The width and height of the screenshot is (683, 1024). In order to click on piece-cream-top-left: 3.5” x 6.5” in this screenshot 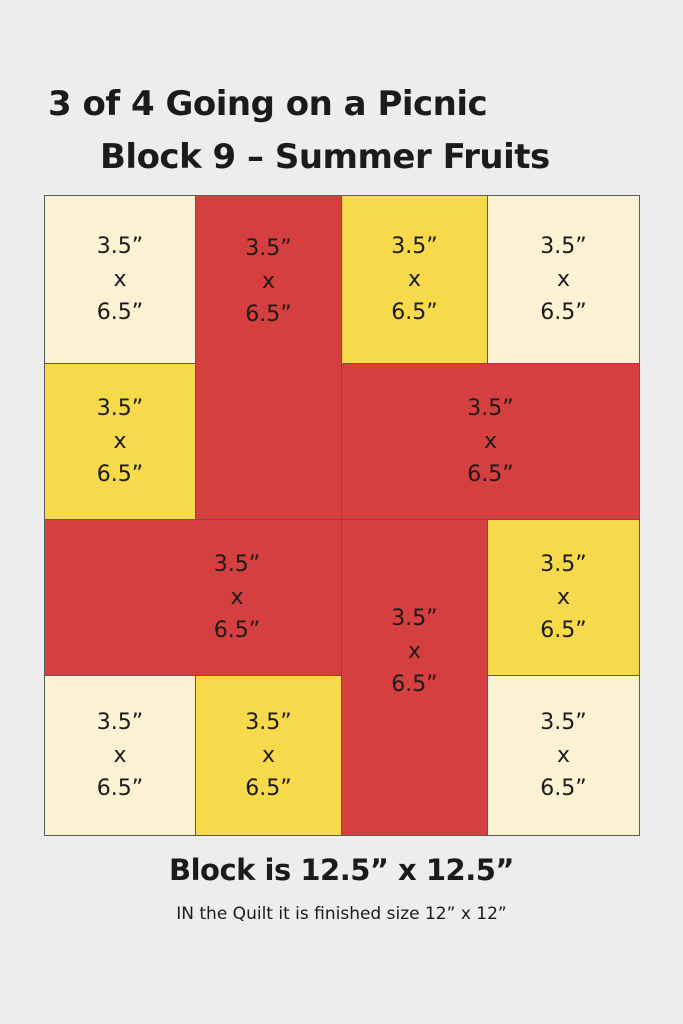, I will do `click(120, 279)`.